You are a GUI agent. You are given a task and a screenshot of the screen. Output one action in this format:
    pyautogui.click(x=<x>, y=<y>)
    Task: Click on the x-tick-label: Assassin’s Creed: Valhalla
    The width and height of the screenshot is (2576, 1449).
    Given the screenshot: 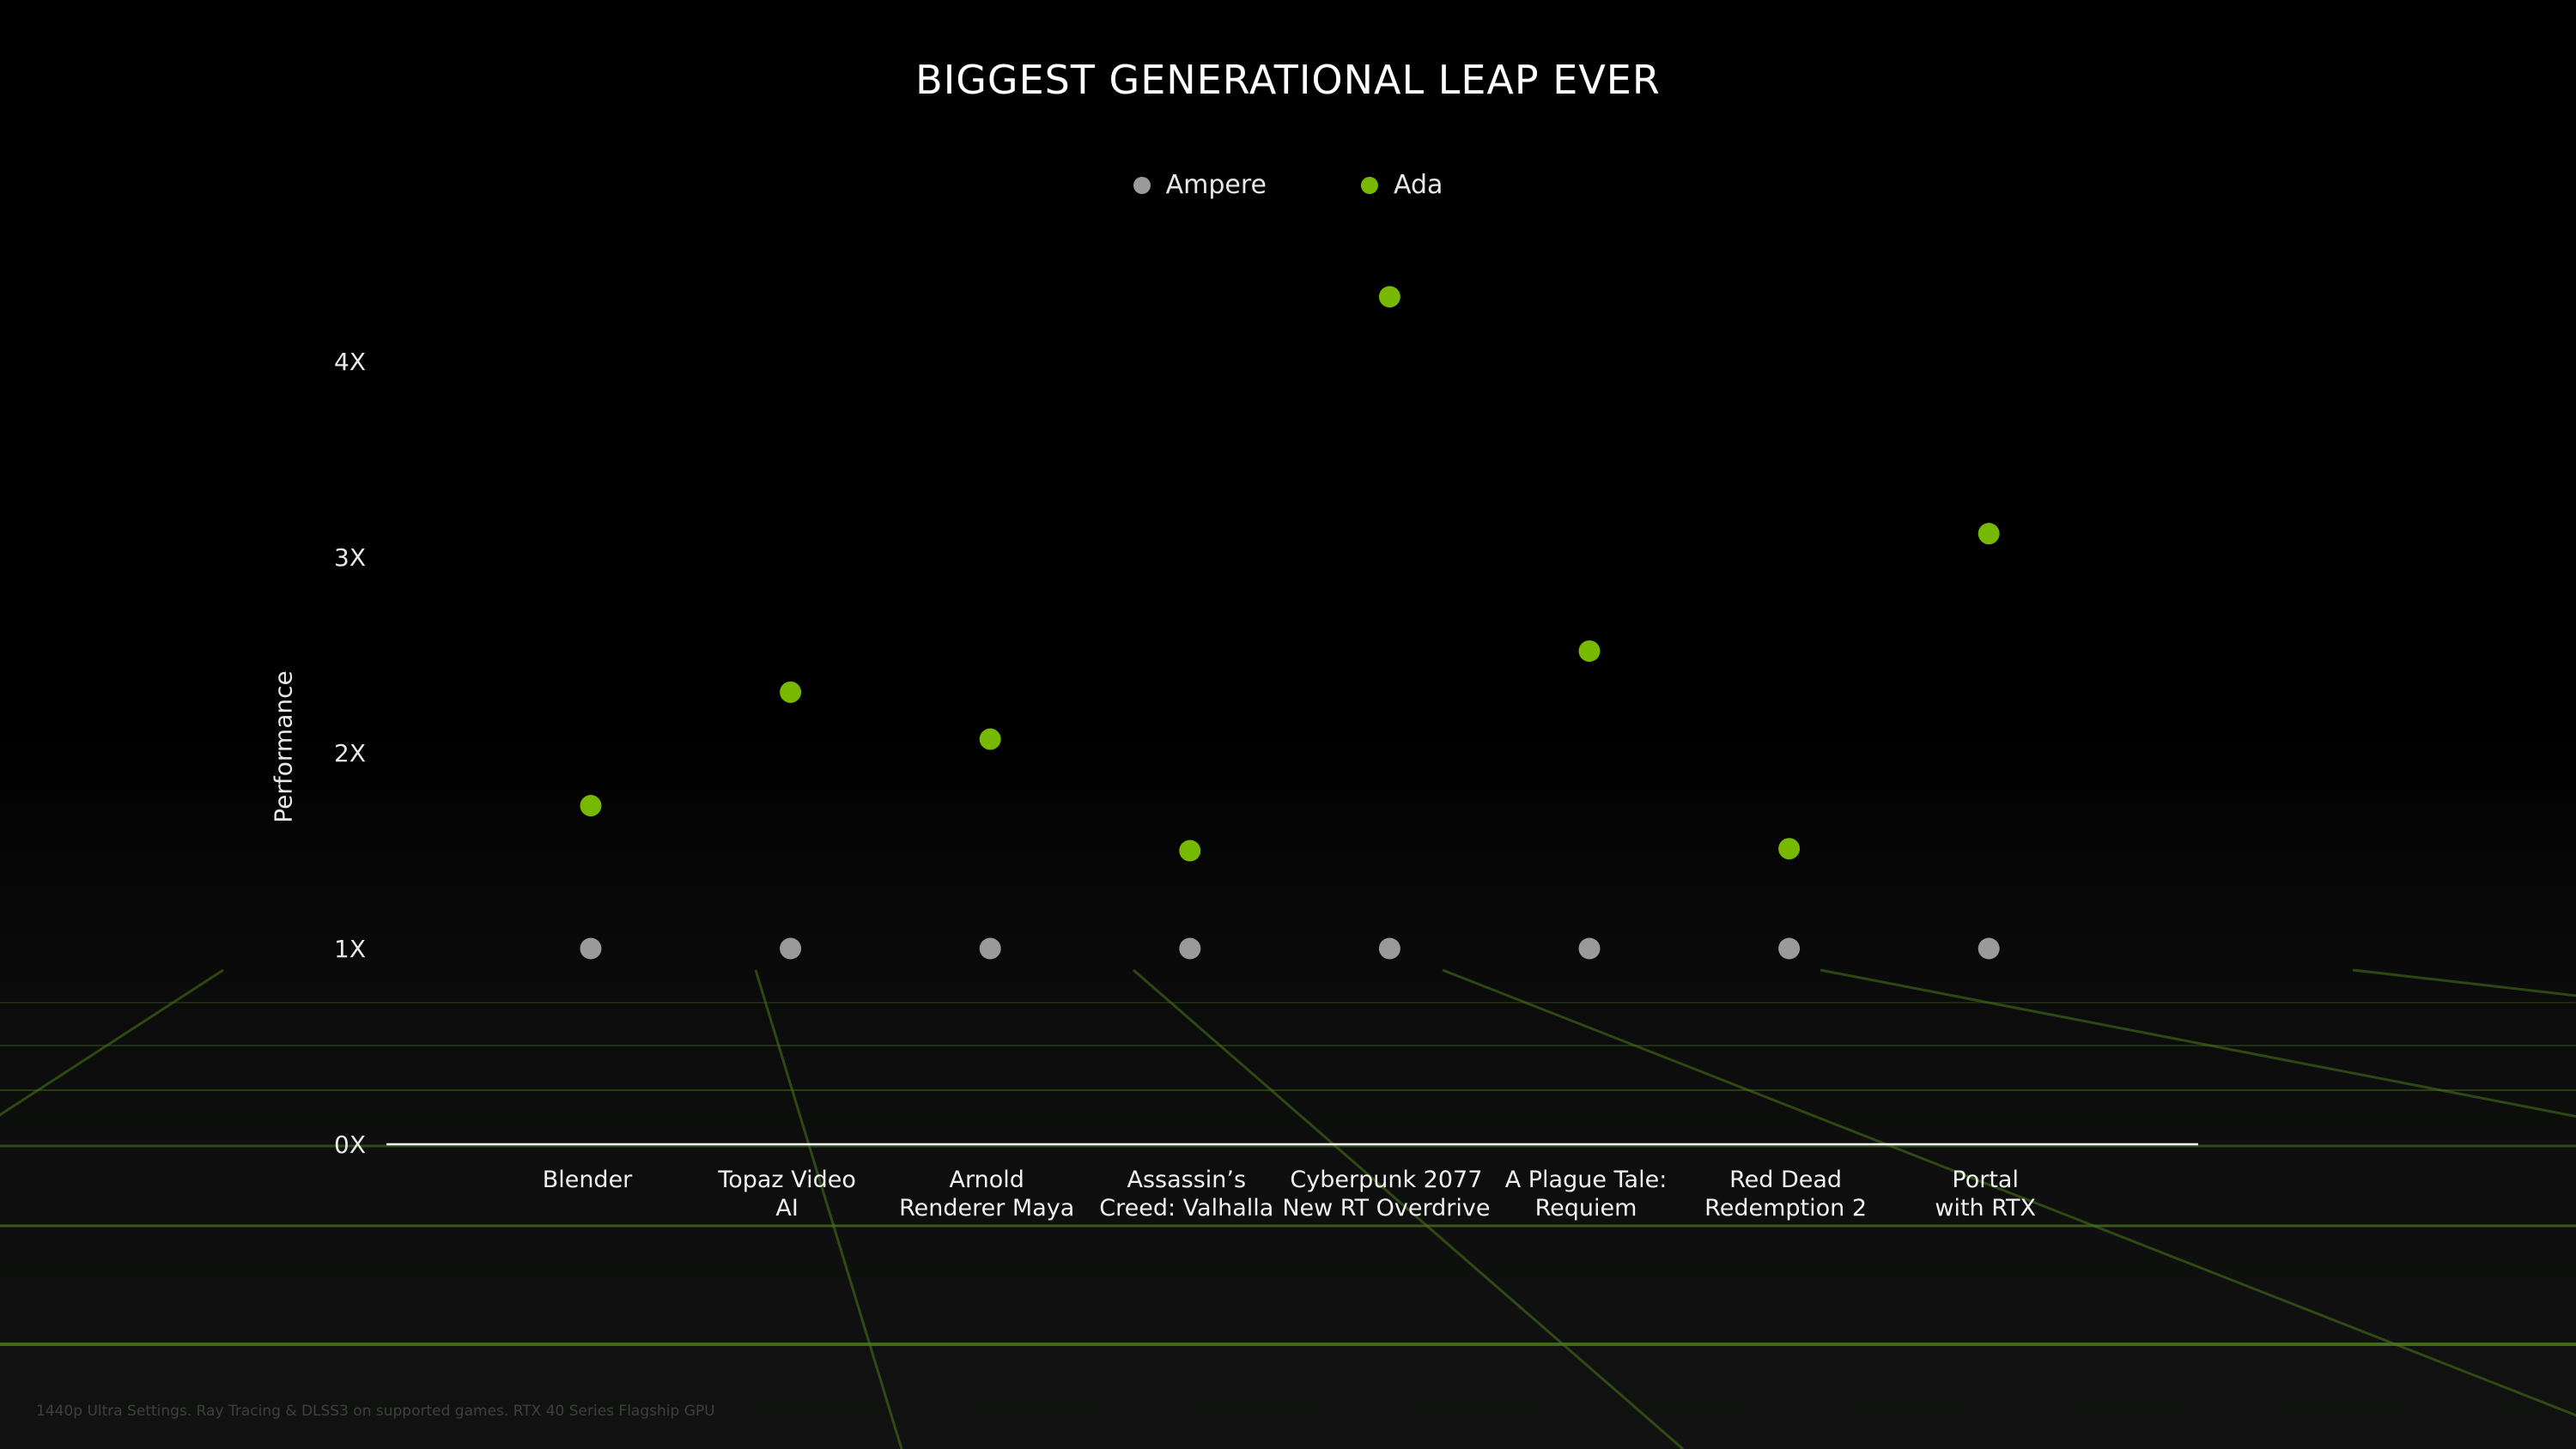 What is the action you would take?
    pyautogui.click(x=1186, y=1194)
    